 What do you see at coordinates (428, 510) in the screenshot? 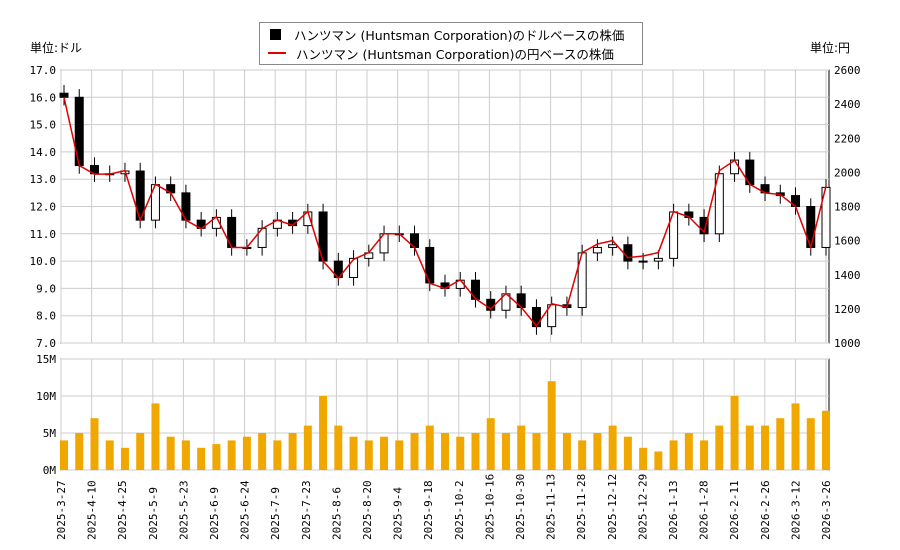
I see `x-tick-label: 2025-9-18` at bounding box center [428, 510].